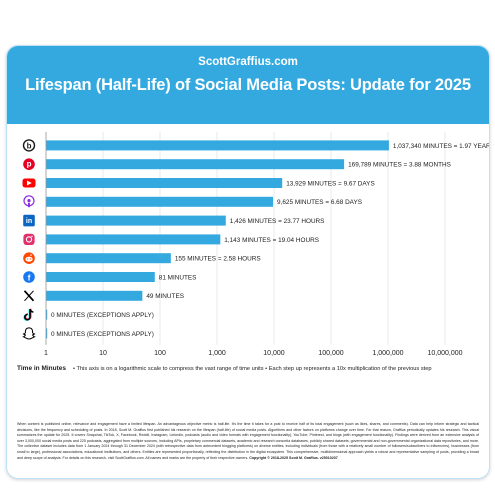  I want to click on x-tick-label: 1,000,000, so click(387, 353).